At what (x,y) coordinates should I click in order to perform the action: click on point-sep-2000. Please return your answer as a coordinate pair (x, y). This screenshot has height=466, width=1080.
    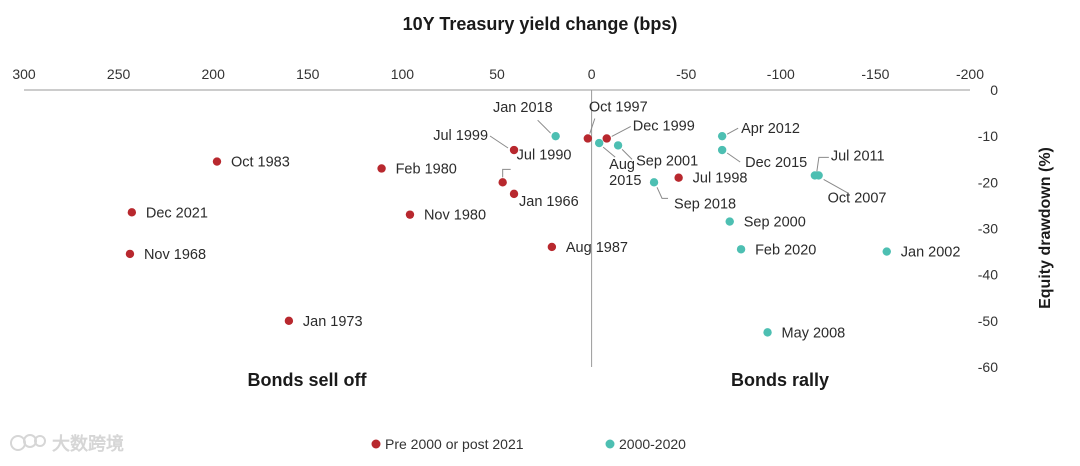
    Looking at the image, I should click on (729, 221).